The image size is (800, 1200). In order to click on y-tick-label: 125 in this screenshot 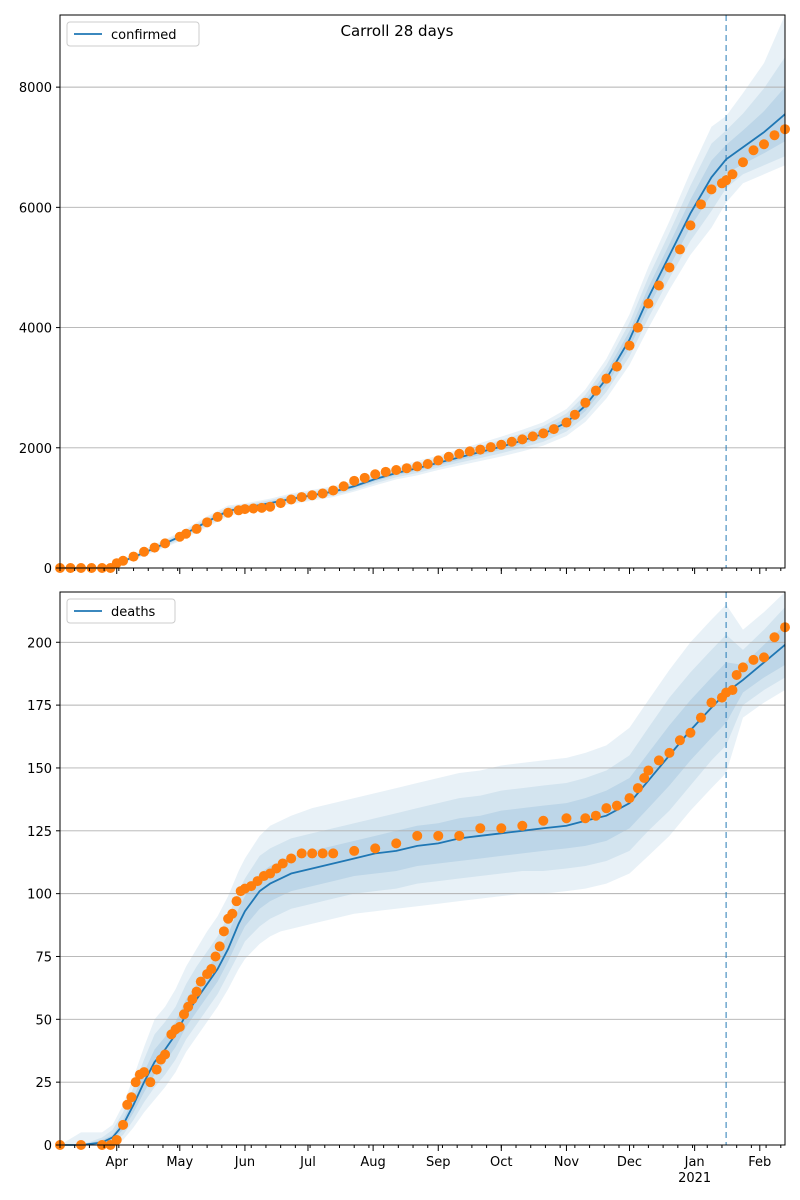, I will do `click(39, 832)`.